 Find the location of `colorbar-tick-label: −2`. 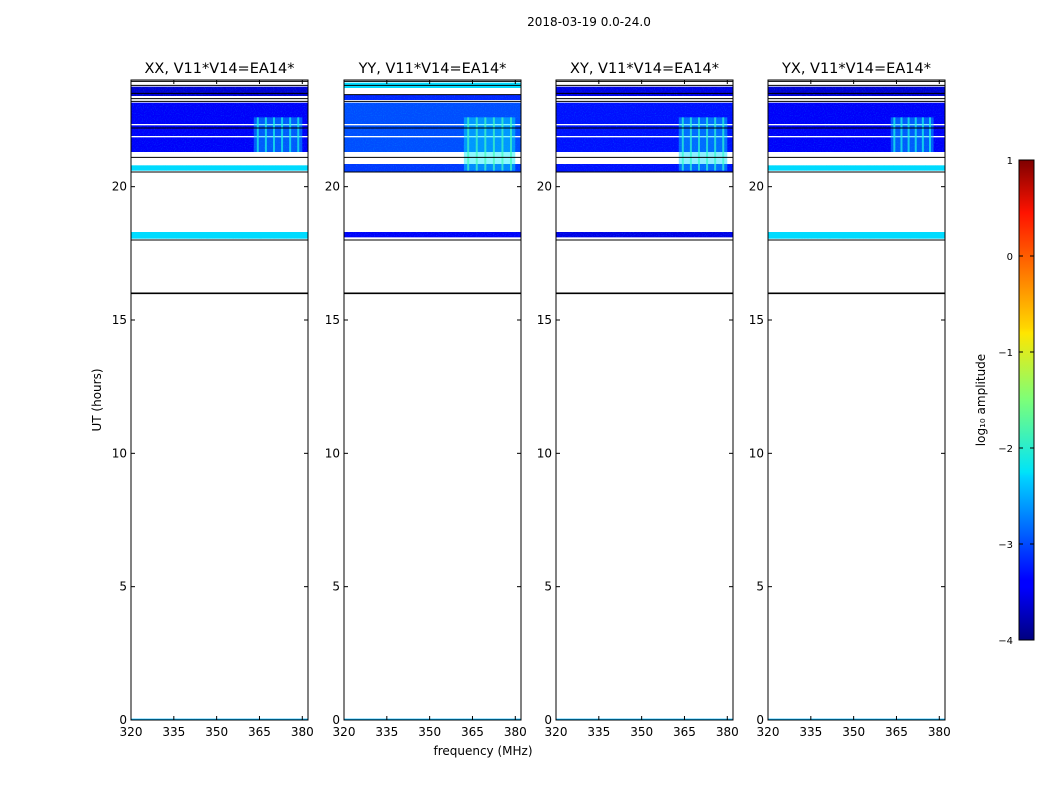

colorbar-tick-label: −2 is located at coordinates (1005, 449).